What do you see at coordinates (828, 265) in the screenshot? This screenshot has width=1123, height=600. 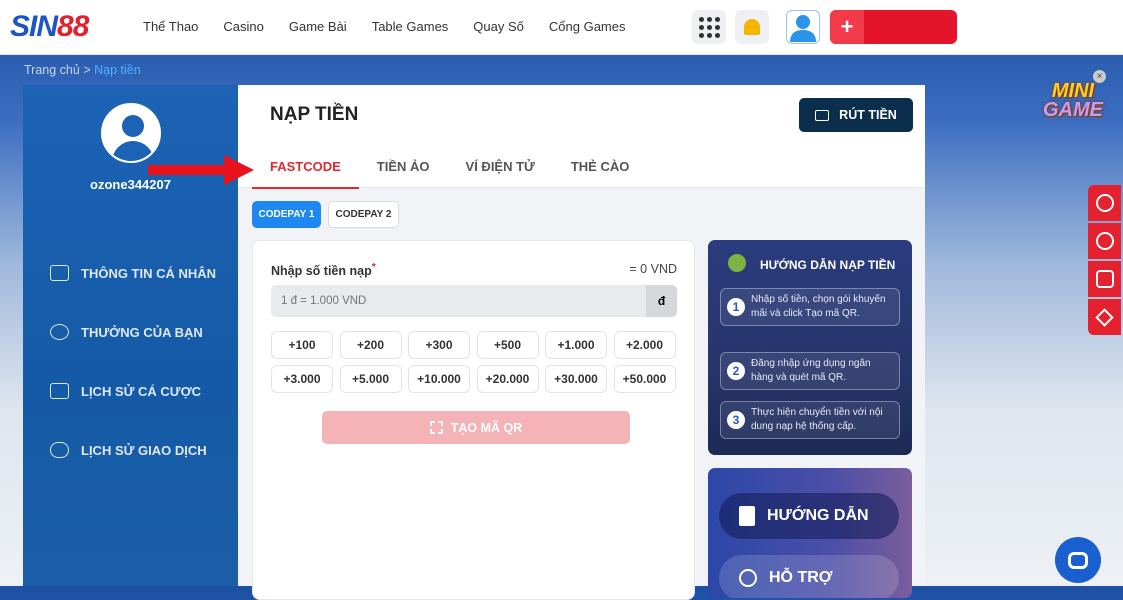 I see `guide-title: HƯỚNG DẪN NẠP TIỀN` at bounding box center [828, 265].